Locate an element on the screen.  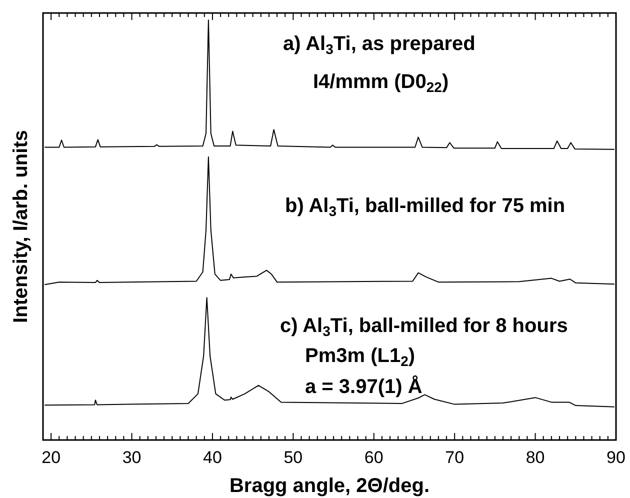
x-tick-label: 60 is located at coordinates (374, 457).